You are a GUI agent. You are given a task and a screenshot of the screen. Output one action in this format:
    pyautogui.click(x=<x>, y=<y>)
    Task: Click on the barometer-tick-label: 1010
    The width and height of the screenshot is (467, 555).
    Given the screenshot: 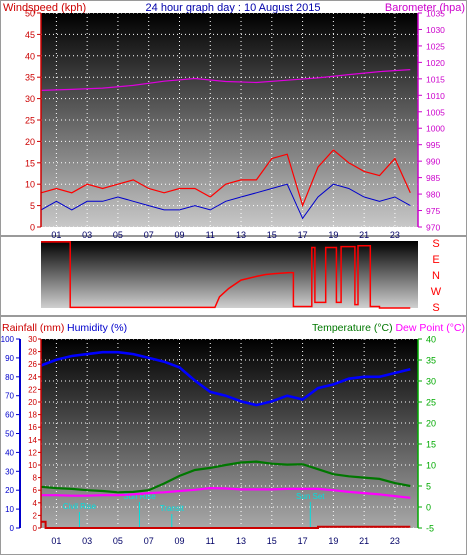 What is the action you would take?
    pyautogui.click(x=435, y=96)
    